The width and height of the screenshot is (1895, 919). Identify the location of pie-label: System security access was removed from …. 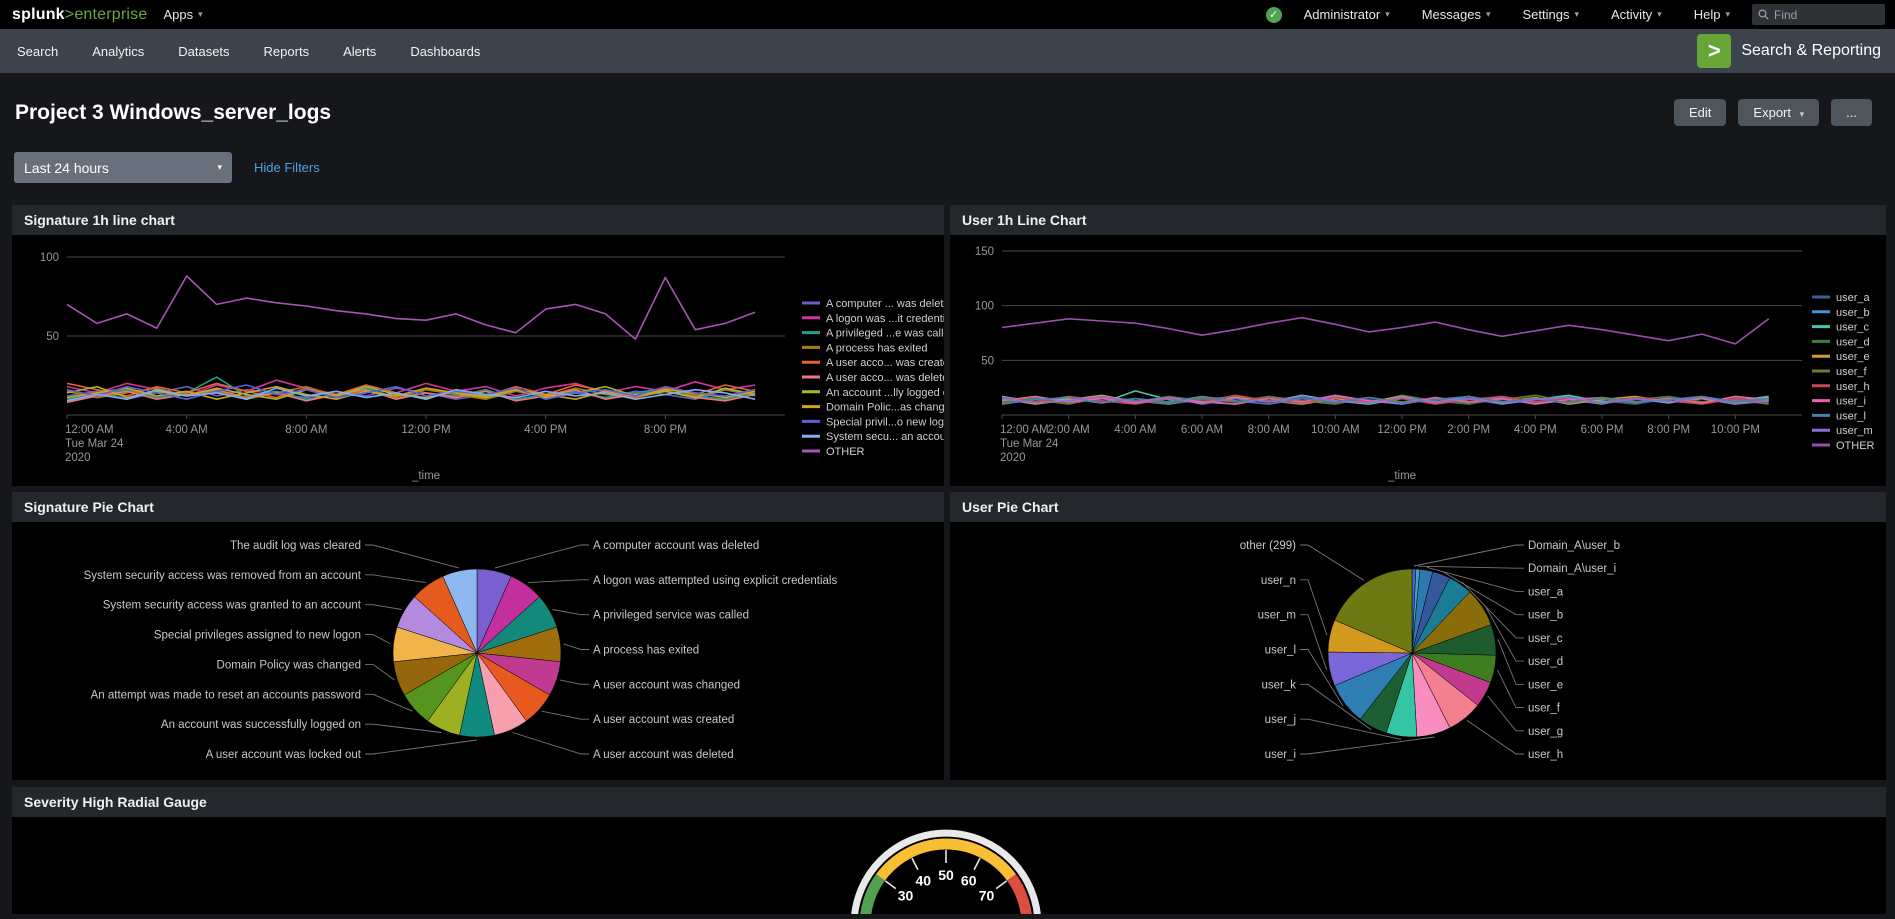
(223, 576).